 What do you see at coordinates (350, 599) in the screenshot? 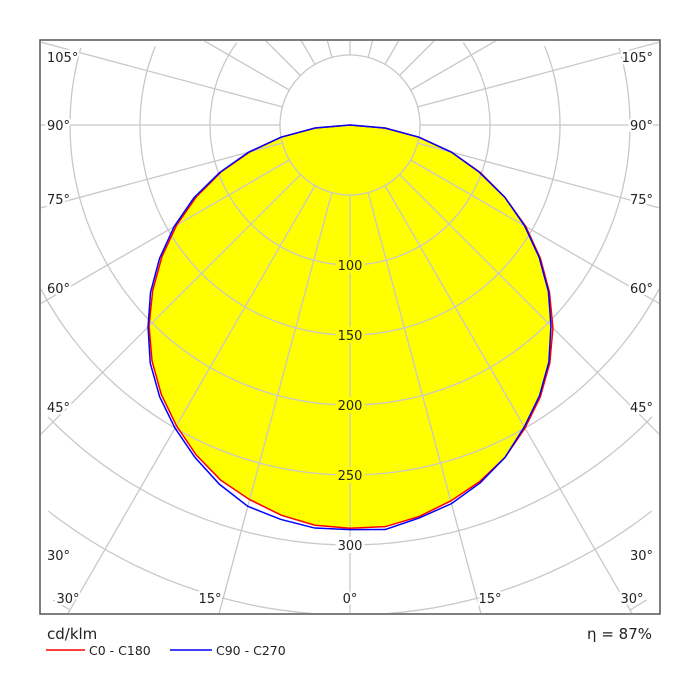
I see `angle-tick-label: 0°` at bounding box center [350, 599].